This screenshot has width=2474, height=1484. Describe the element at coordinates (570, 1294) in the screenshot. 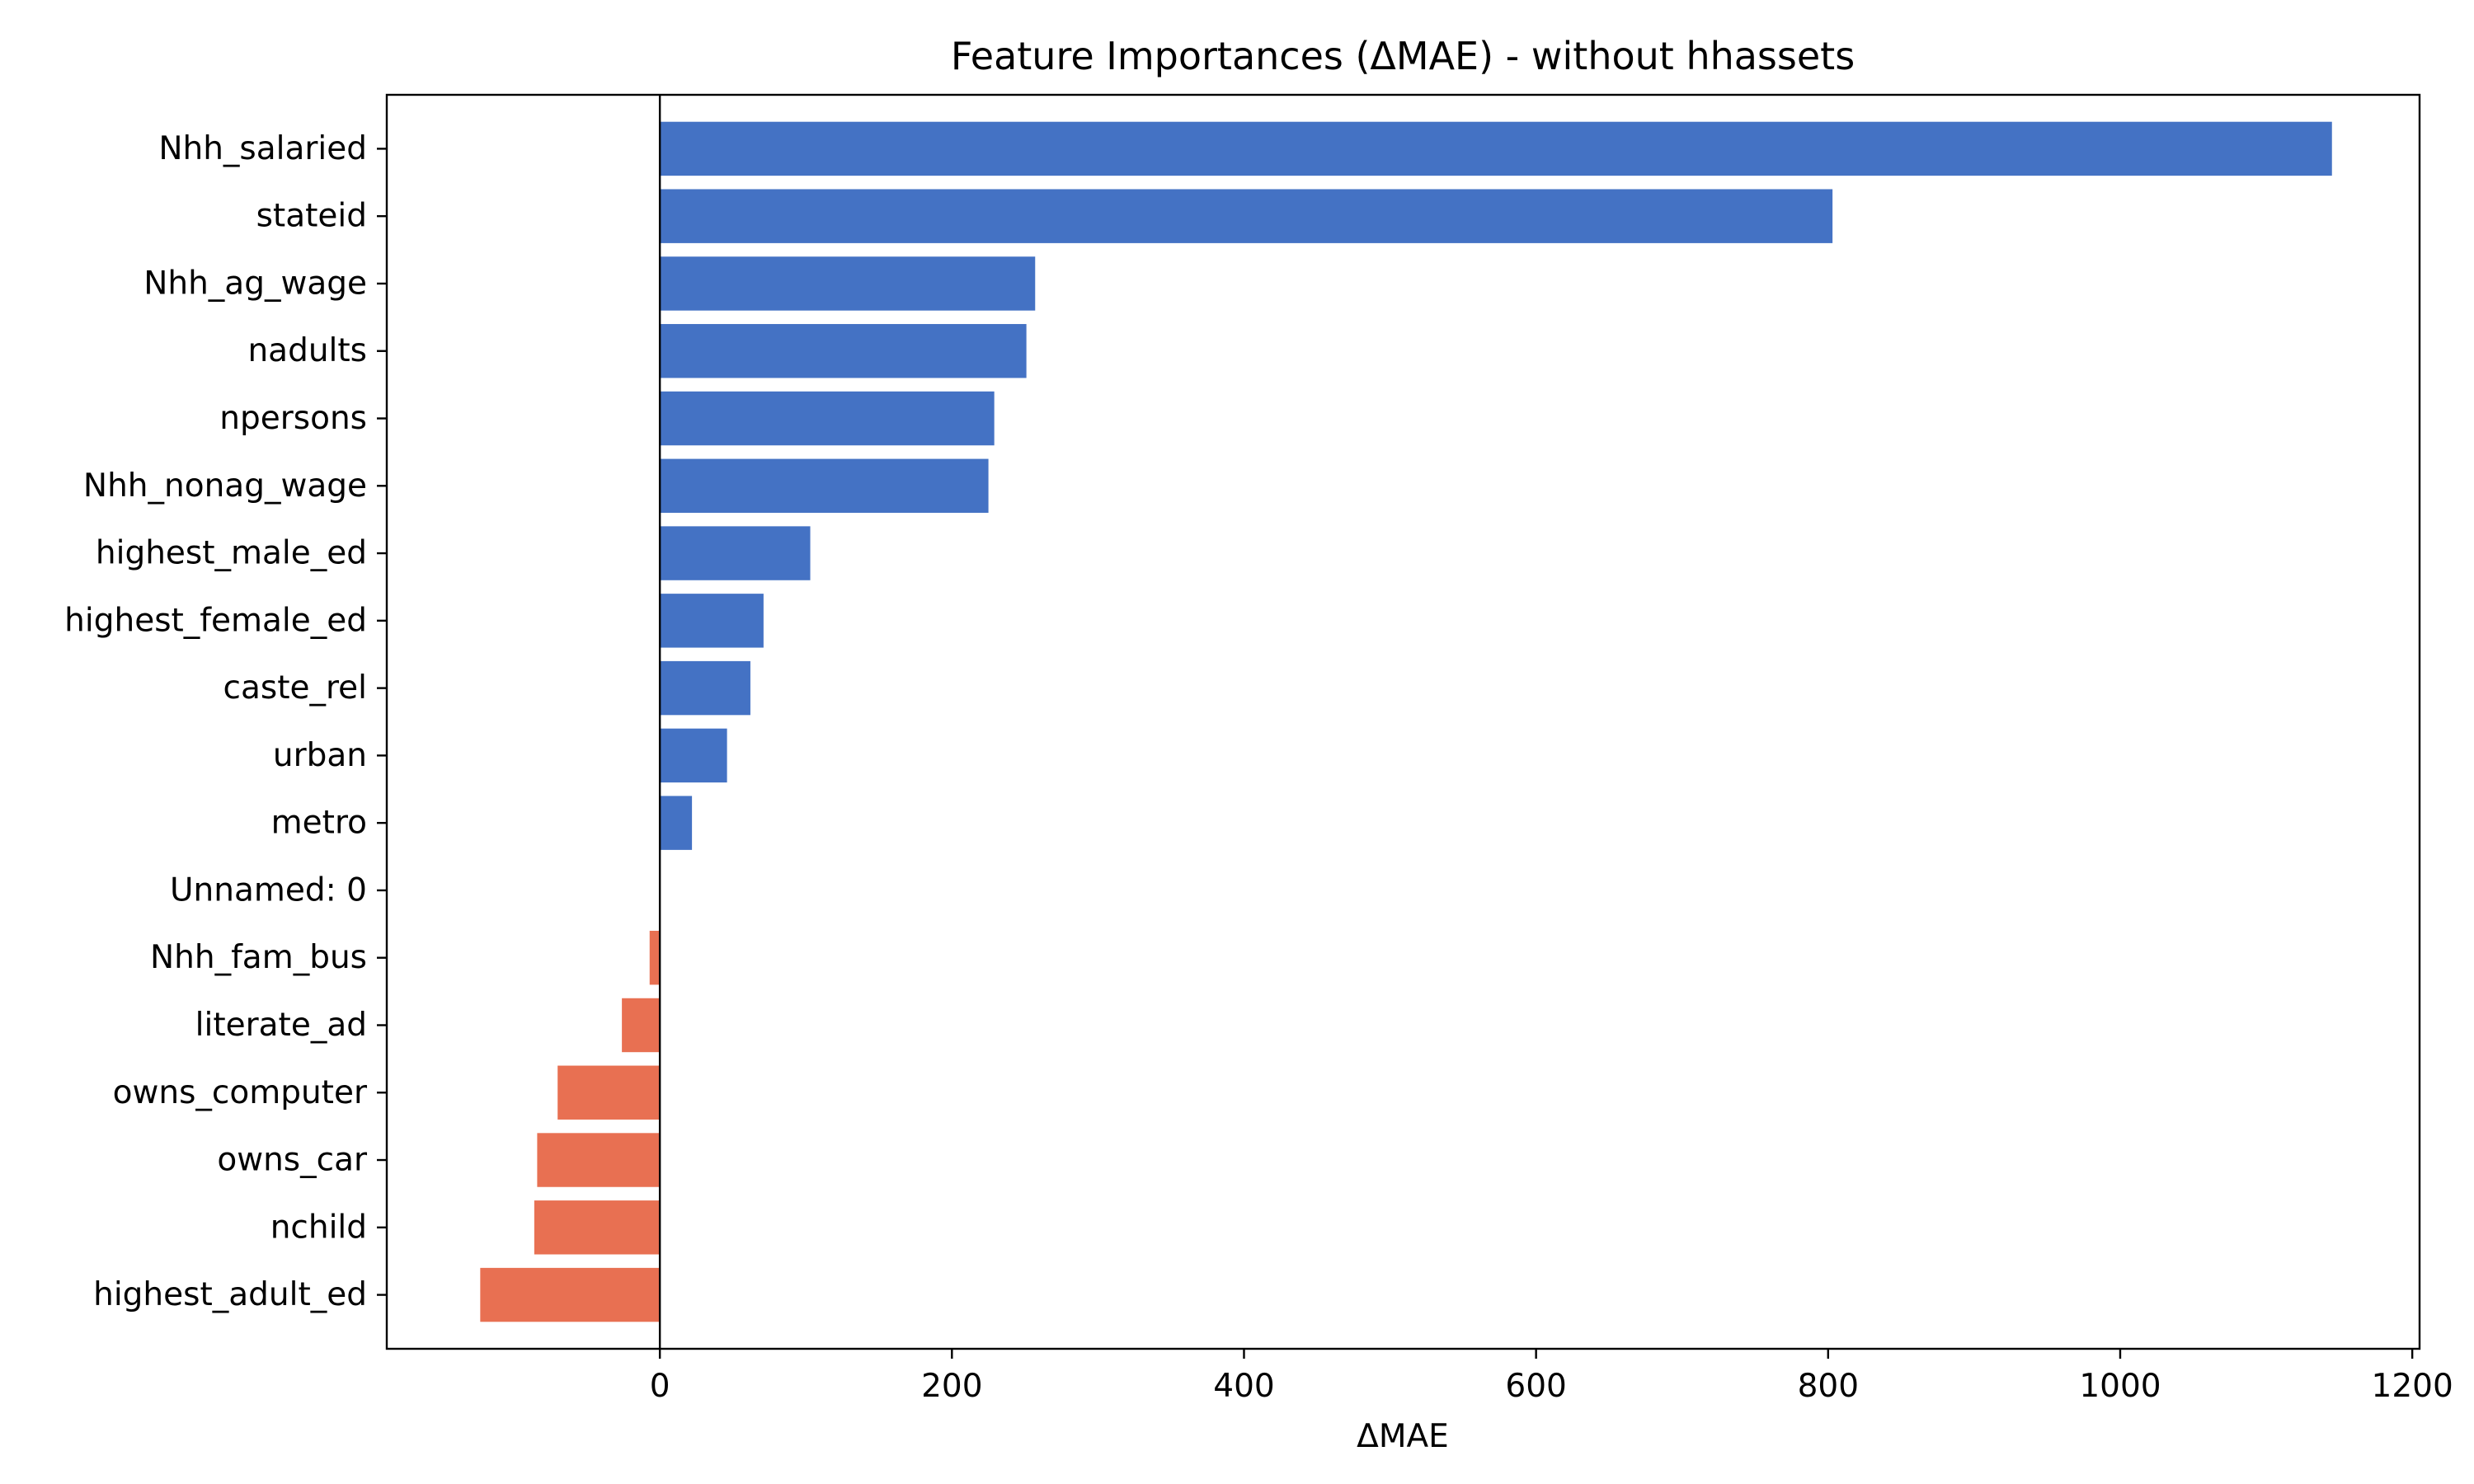

I see `bar-highest-adult-ed` at that location.